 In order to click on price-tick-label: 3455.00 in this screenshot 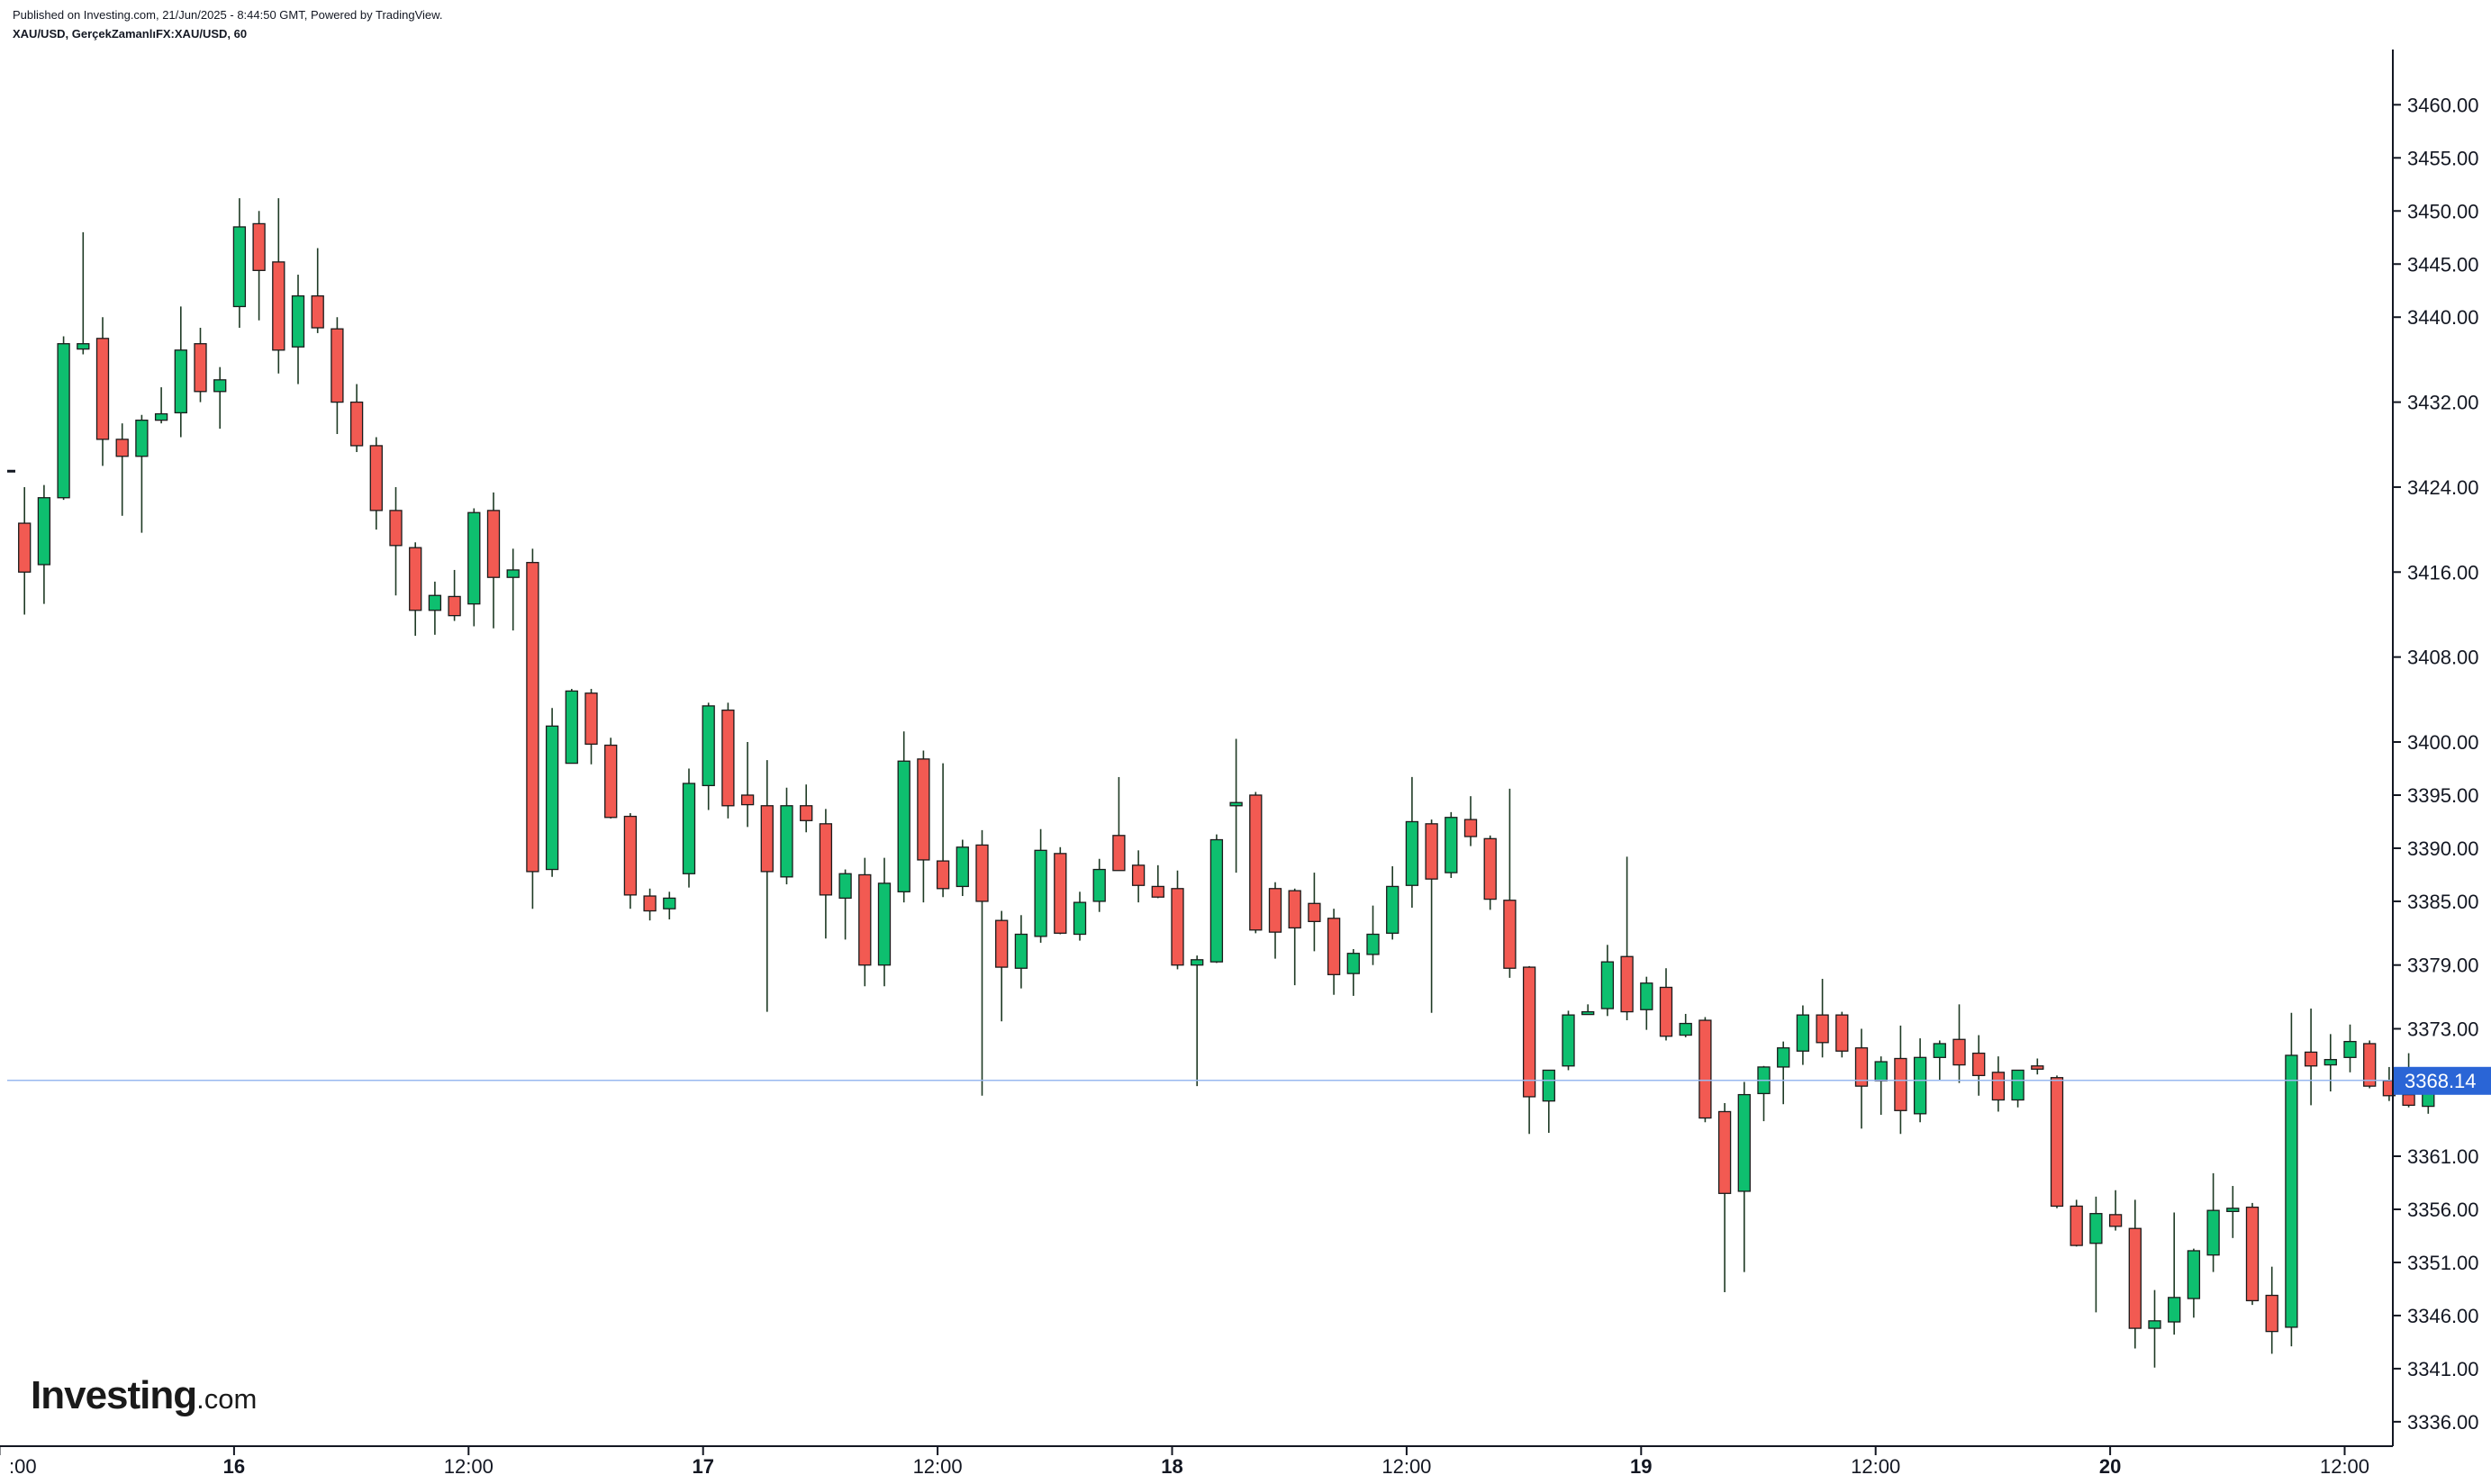, I will do `click(2443, 158)`.